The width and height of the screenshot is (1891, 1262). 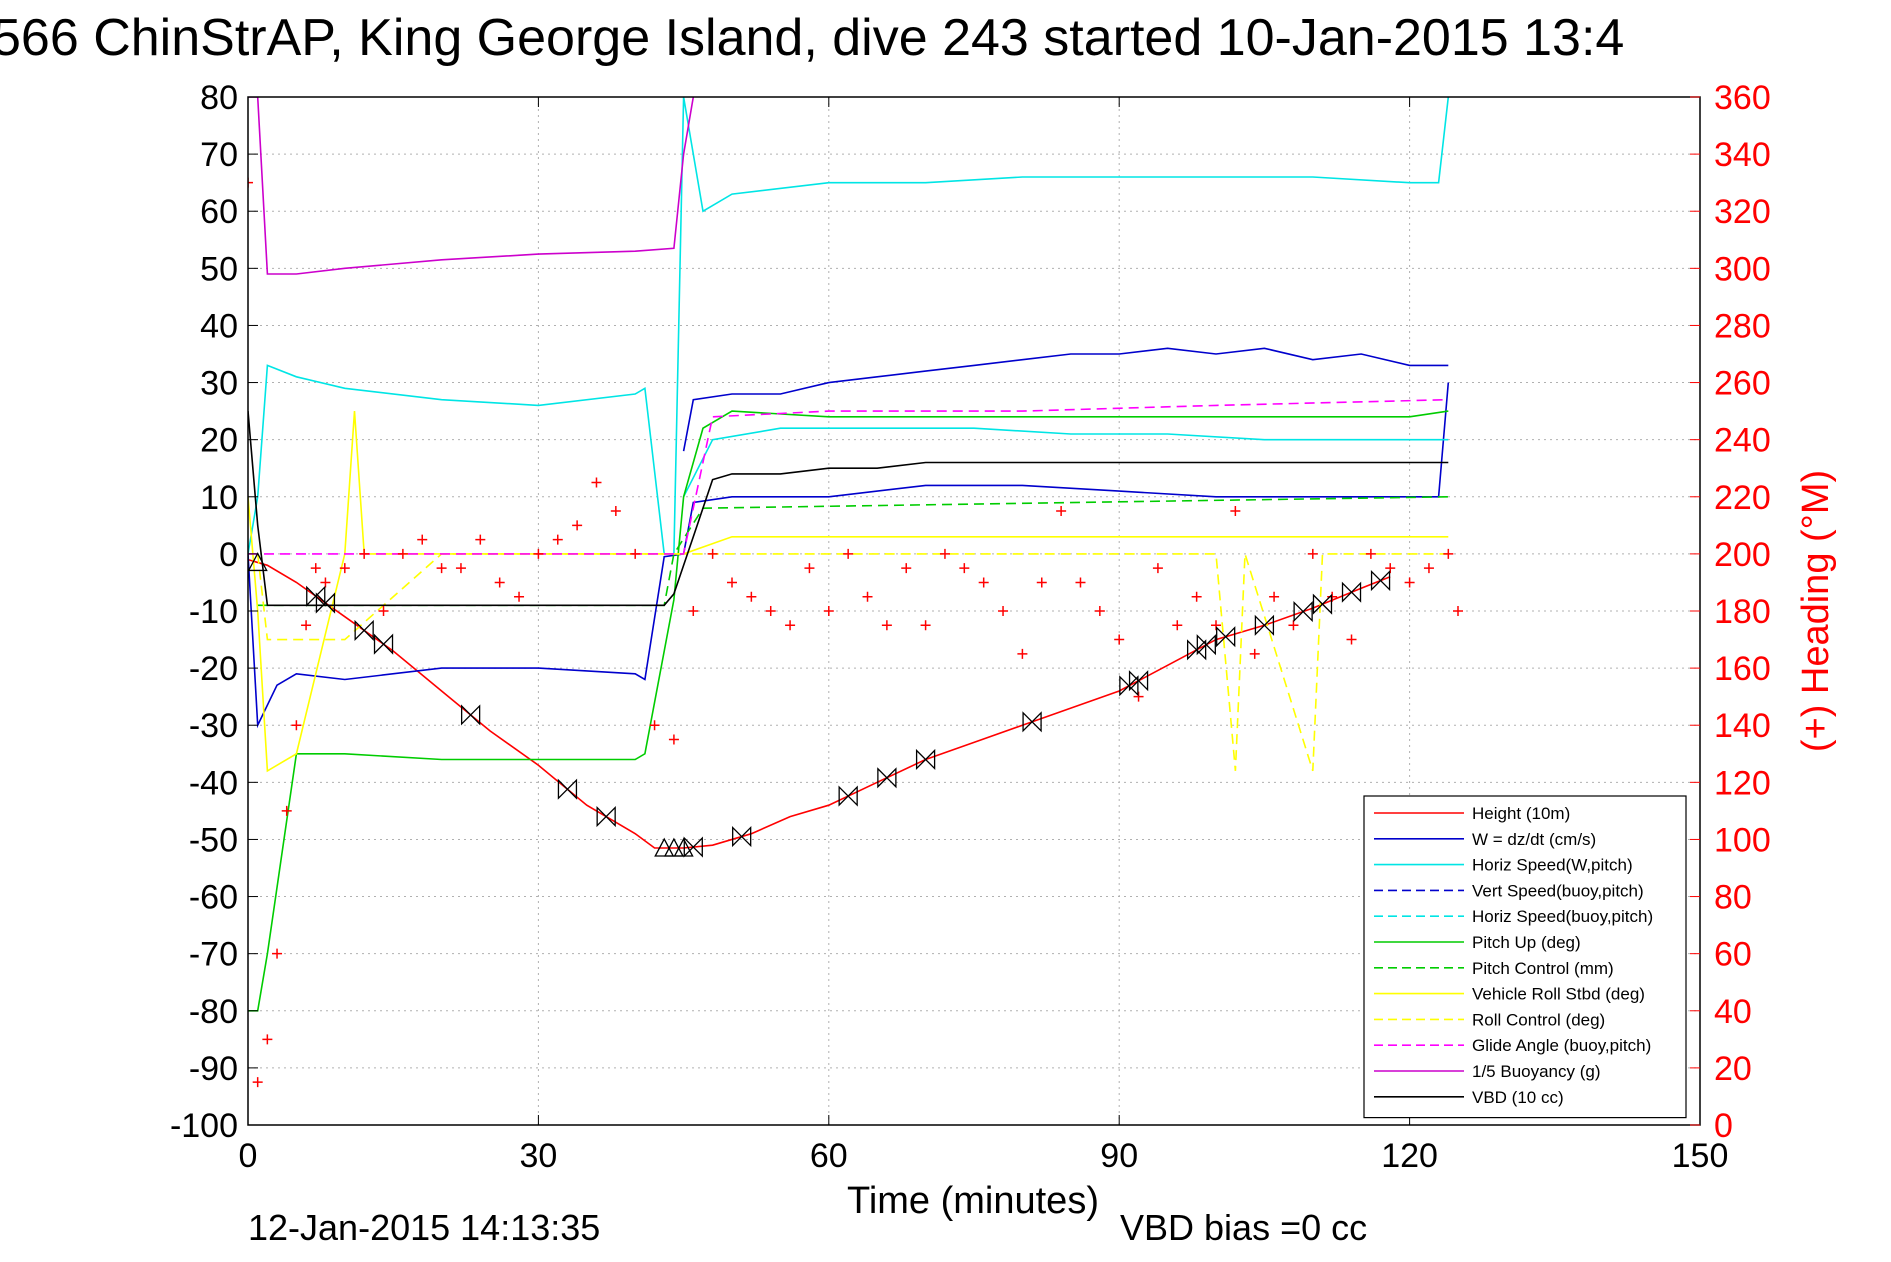 What do you see at coordinates (1558, 890) in the screenshot?
I see `legend-label: Vert Speed(buoy,pitch)` at bounding box center [1558, 890].